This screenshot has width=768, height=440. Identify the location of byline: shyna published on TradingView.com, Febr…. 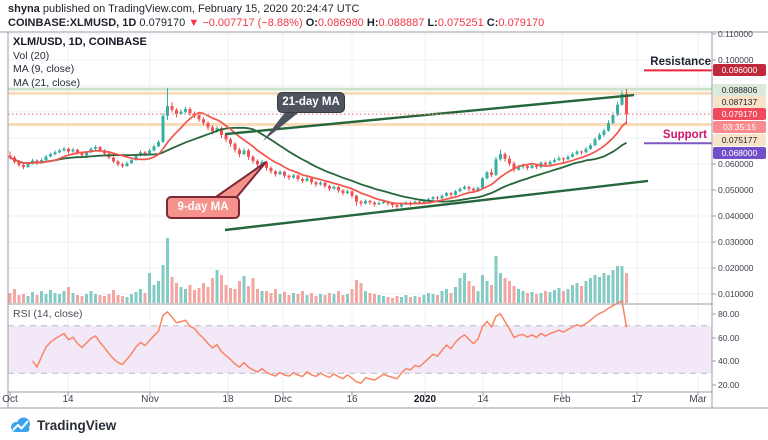
(183, 9).